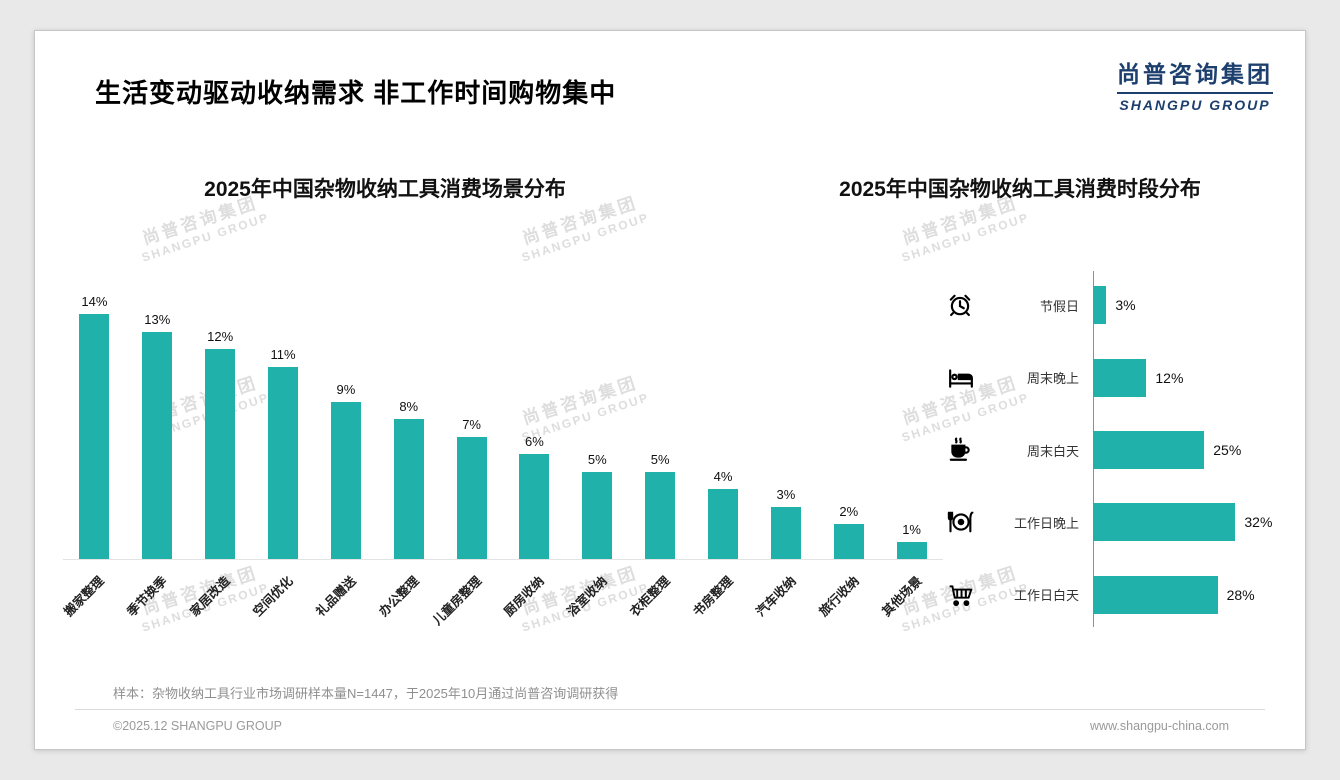 The height and width of the screenshot is (780, 1340). Describe the element at coordinates (849, 511) in the screenshot. I see `value-label: 2%` at that location.